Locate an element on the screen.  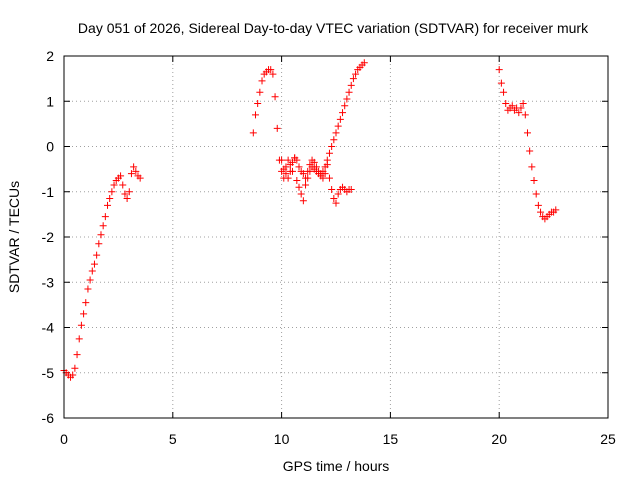
y-axis-tick-labels: -6 -5 -4 -3 -2 -1 0 1 2 is located at coordinates (48, 237).